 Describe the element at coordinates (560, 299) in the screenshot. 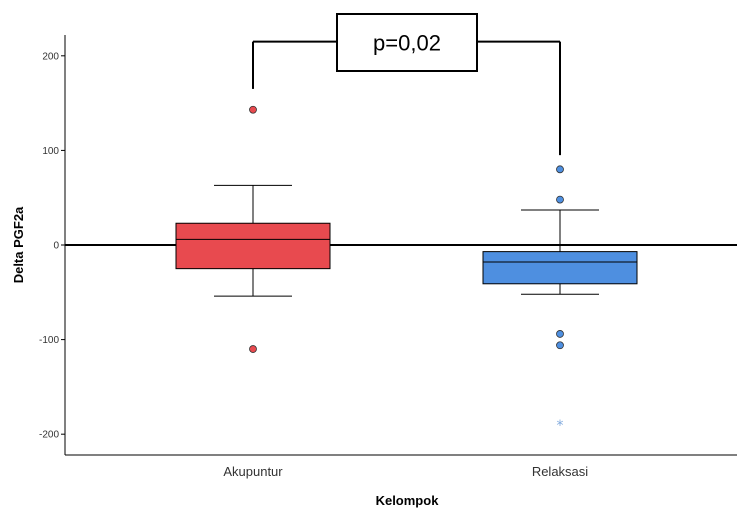

I see `box-relaksasi: *` at that location.